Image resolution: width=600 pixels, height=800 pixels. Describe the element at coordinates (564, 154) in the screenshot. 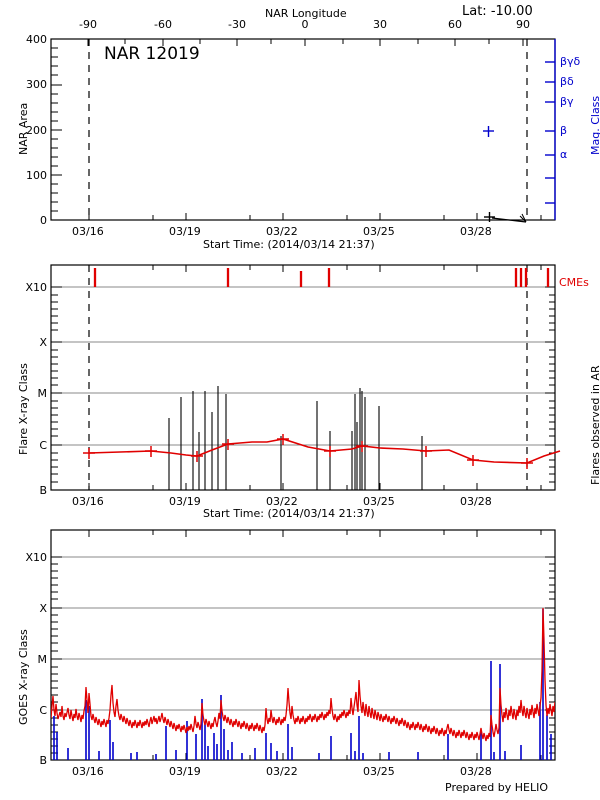

I see `magclass-label-a: α` at that location.